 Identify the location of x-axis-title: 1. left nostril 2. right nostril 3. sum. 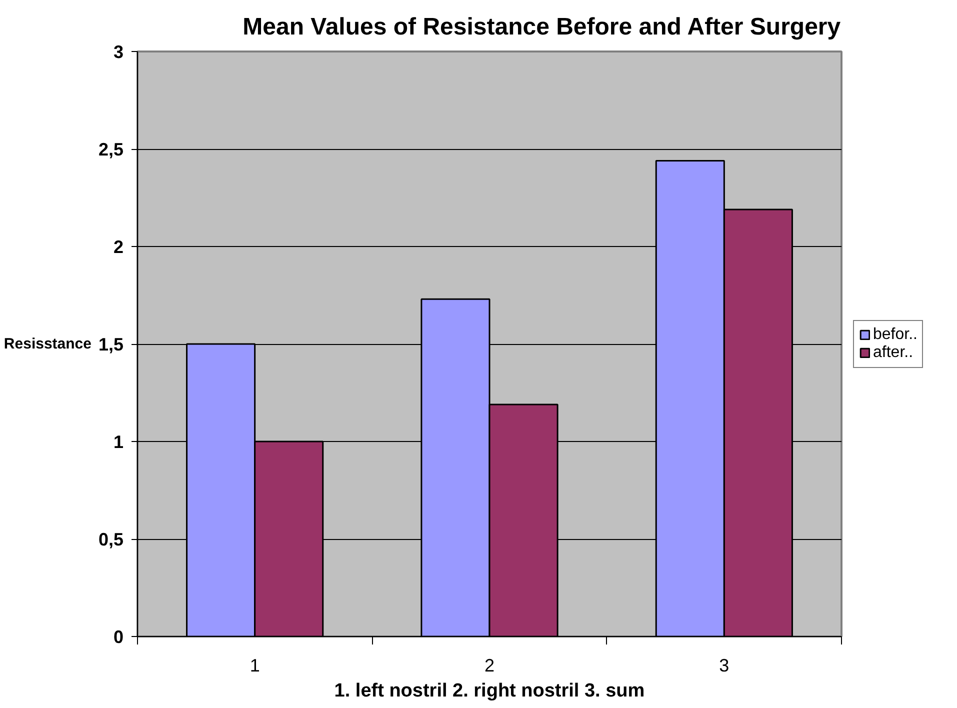
(489, 691).